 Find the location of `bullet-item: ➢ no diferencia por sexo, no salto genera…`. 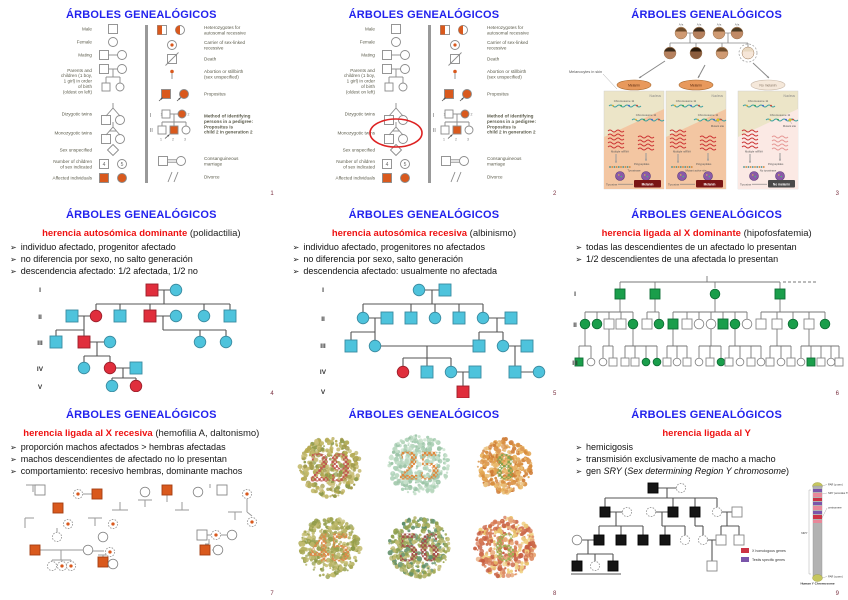

bullet-item: ➢ no diferencia por sexo, no salto genera… is located at coordinates (101, 258).